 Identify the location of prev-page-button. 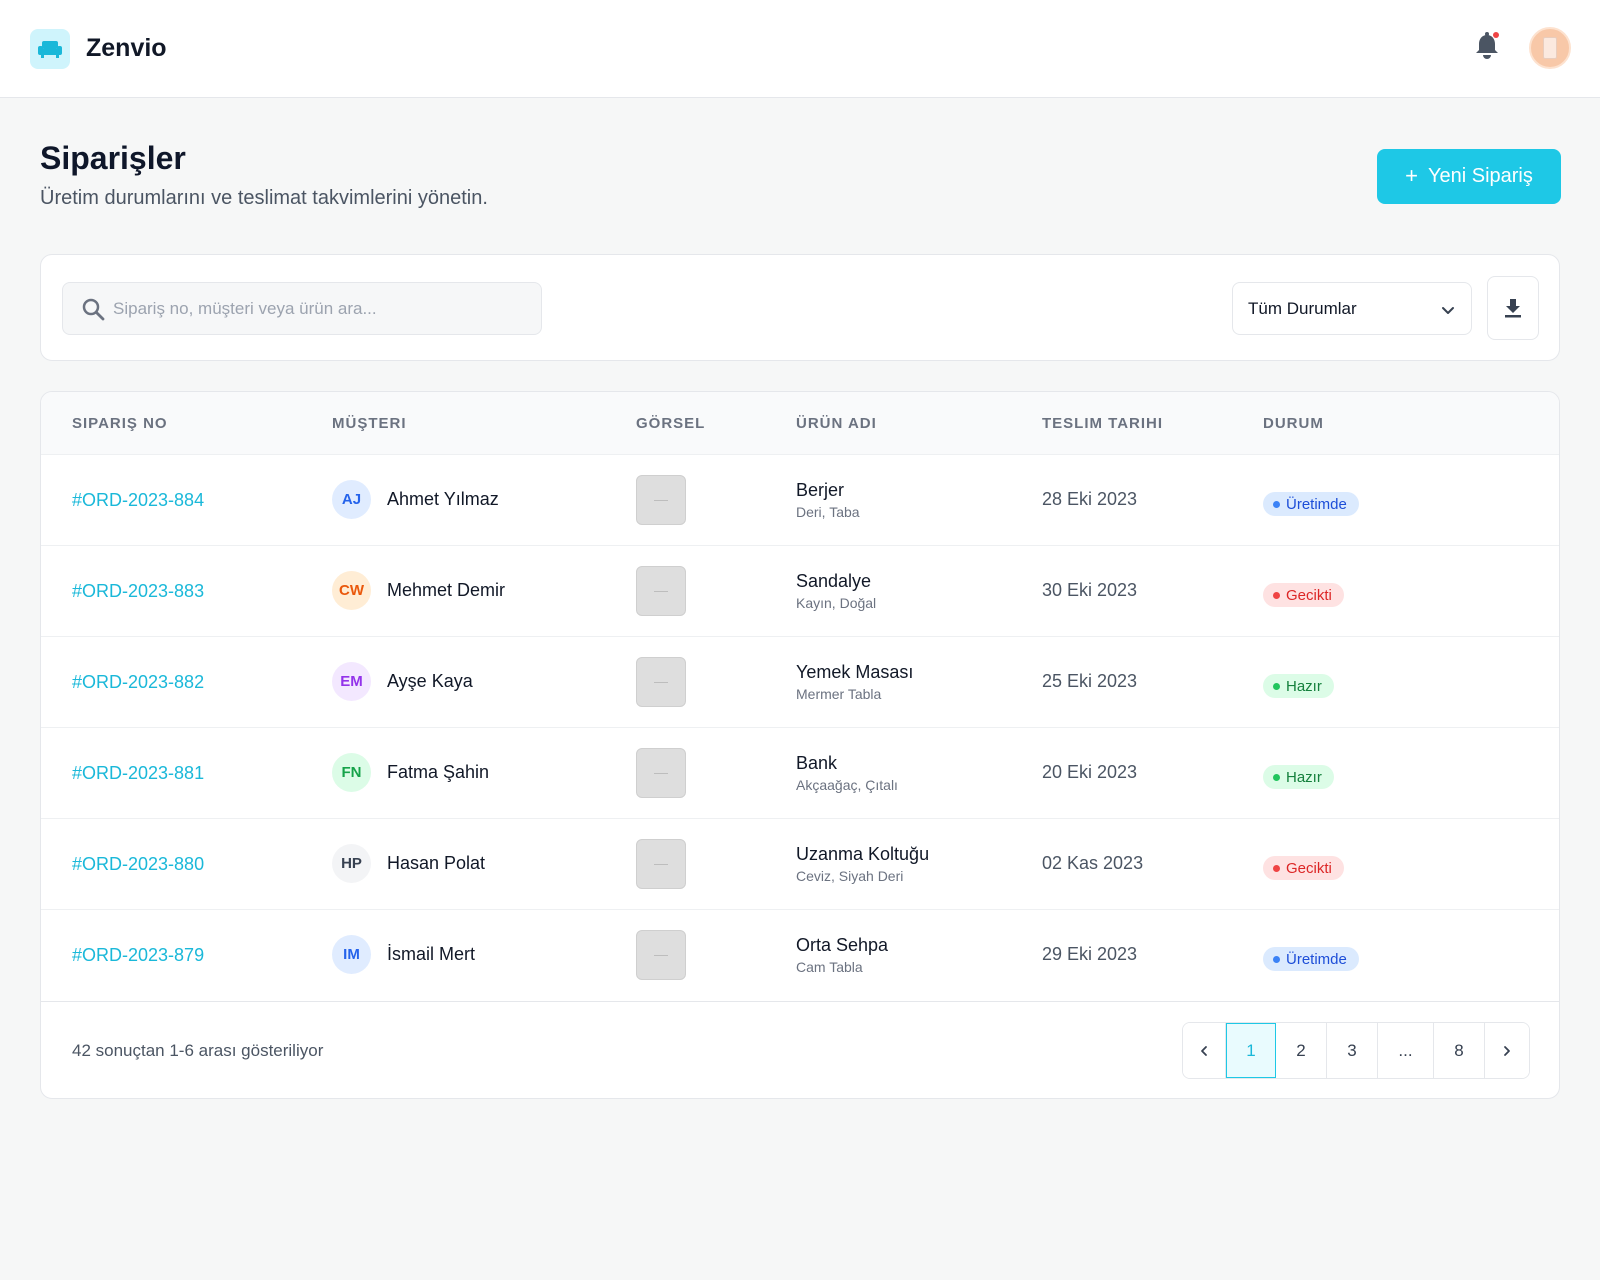
(1204, 1050).